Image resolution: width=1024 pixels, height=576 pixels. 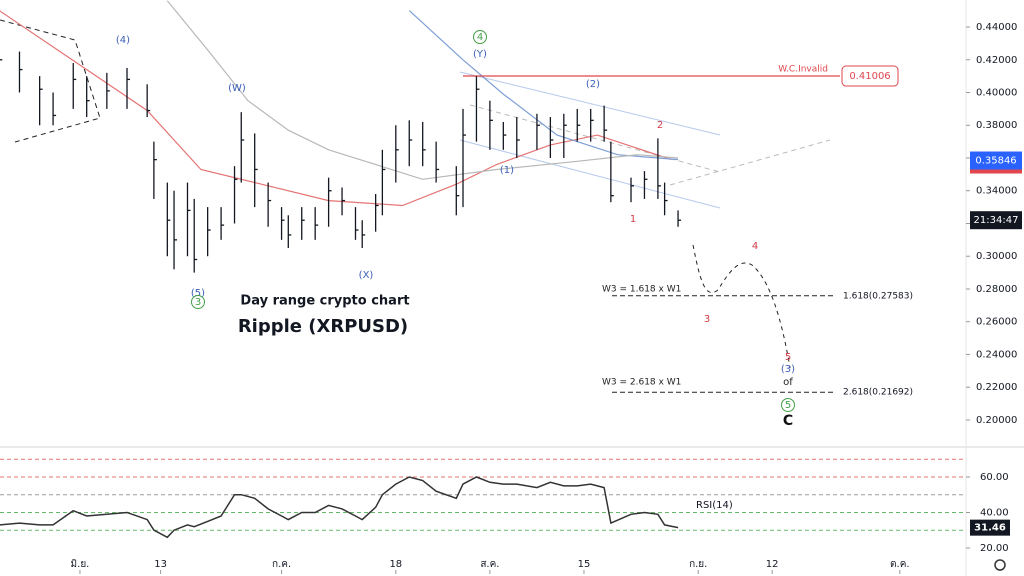 What do you see at coordinates (996, 420) in the screenshot?
I see `y-tick-label: 0.20000` at bounding box center [996, 420].